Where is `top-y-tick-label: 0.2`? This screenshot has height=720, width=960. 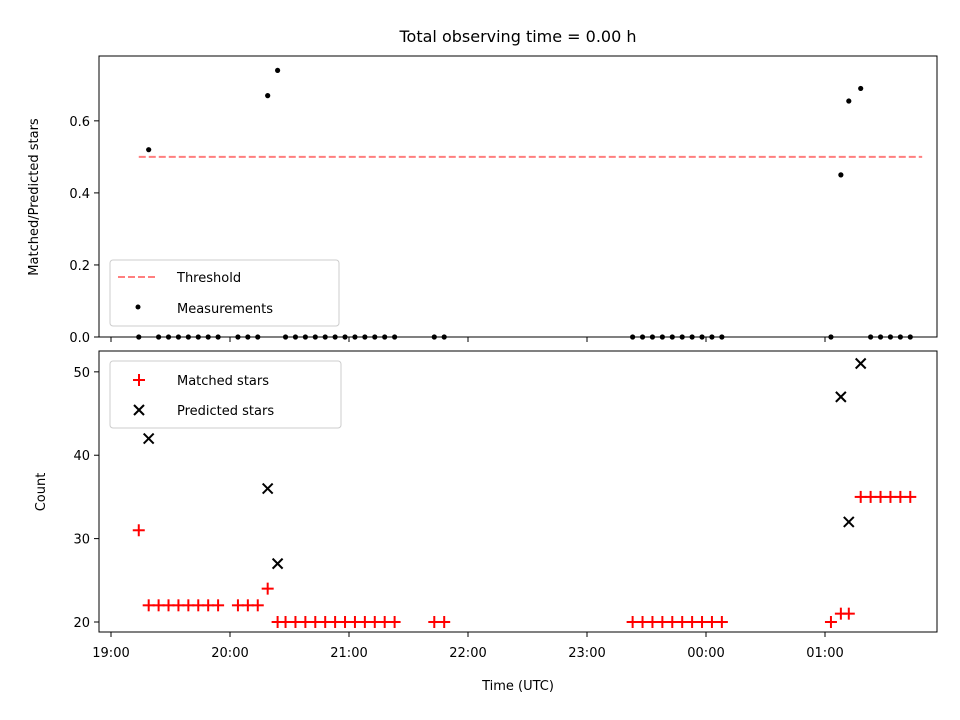
top-y-tick-label: 0.2 is located at coordinates (79, 266).